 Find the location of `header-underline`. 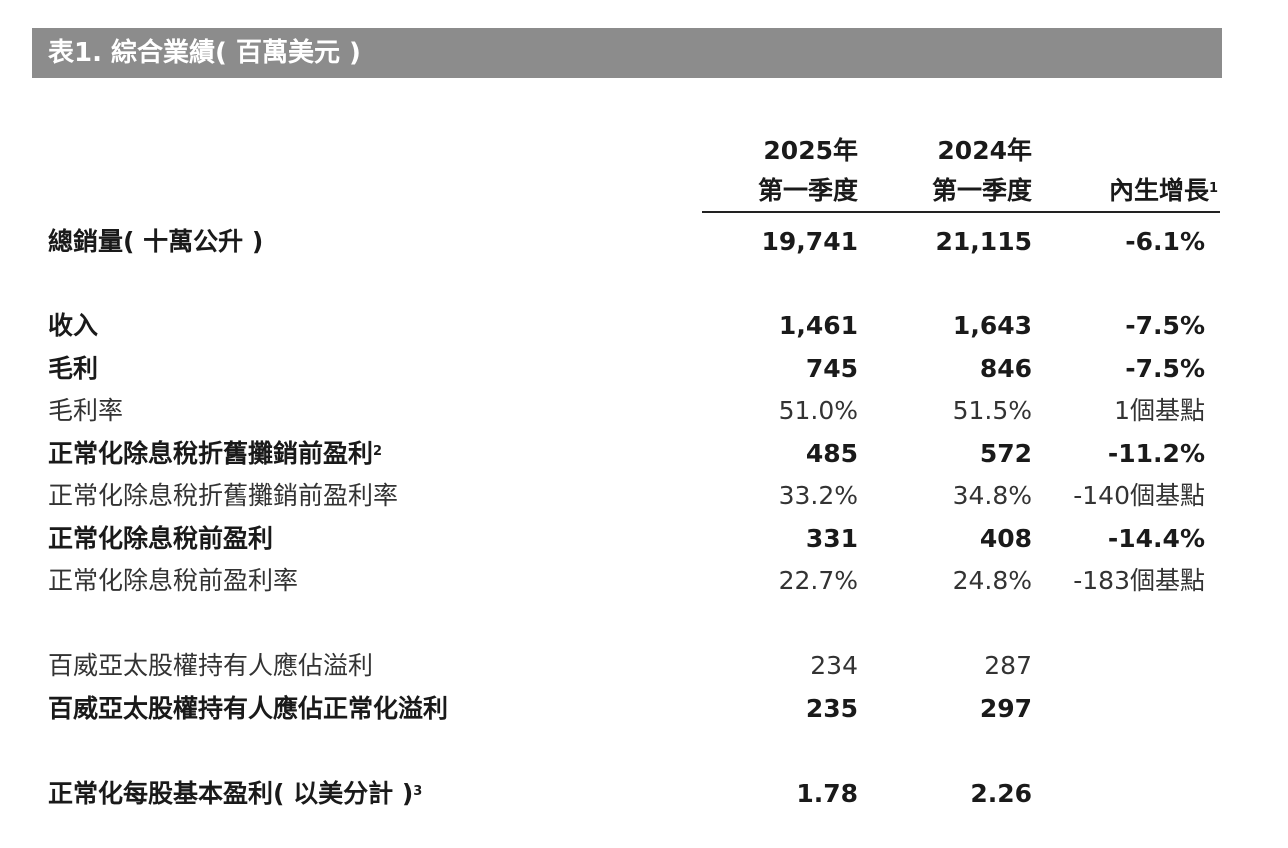

header-underline is located at coordinates (961, 212).